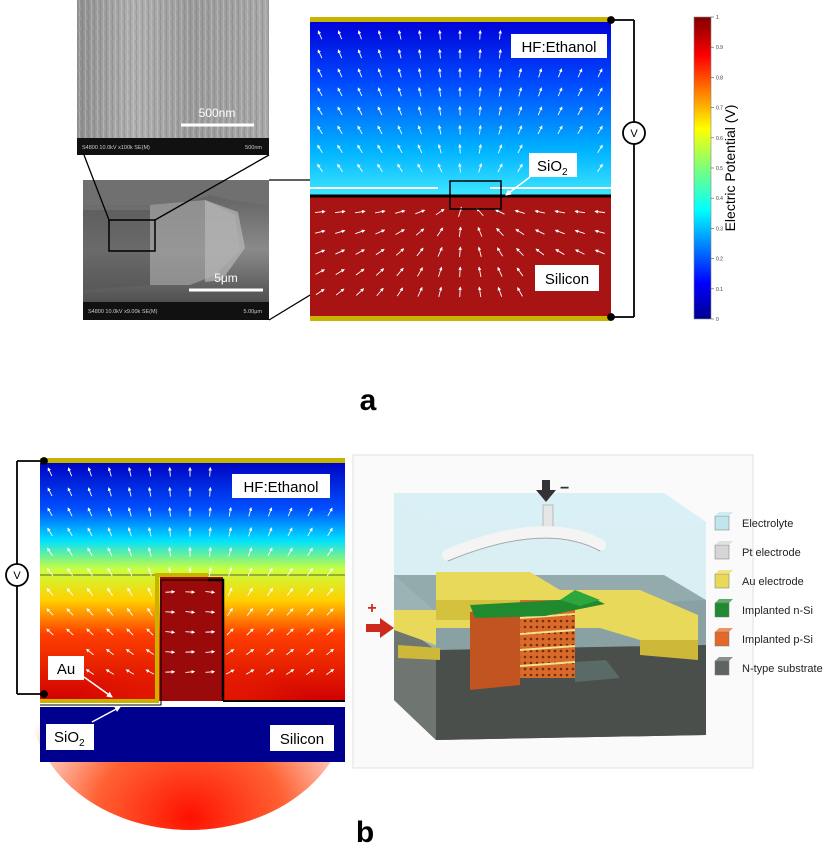 The image size is (833, 852). I want to click on pt-electrode, so click(524, 533).